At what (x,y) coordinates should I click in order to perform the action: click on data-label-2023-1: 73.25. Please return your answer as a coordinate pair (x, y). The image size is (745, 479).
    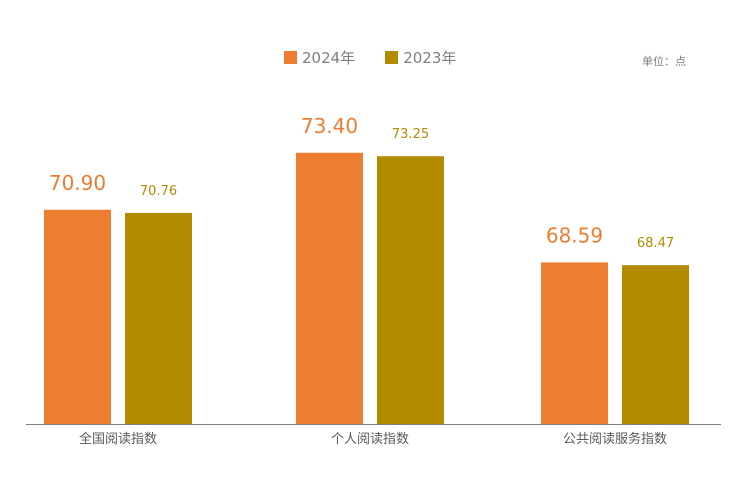
    Looking at the image, I should click on (410, 134).